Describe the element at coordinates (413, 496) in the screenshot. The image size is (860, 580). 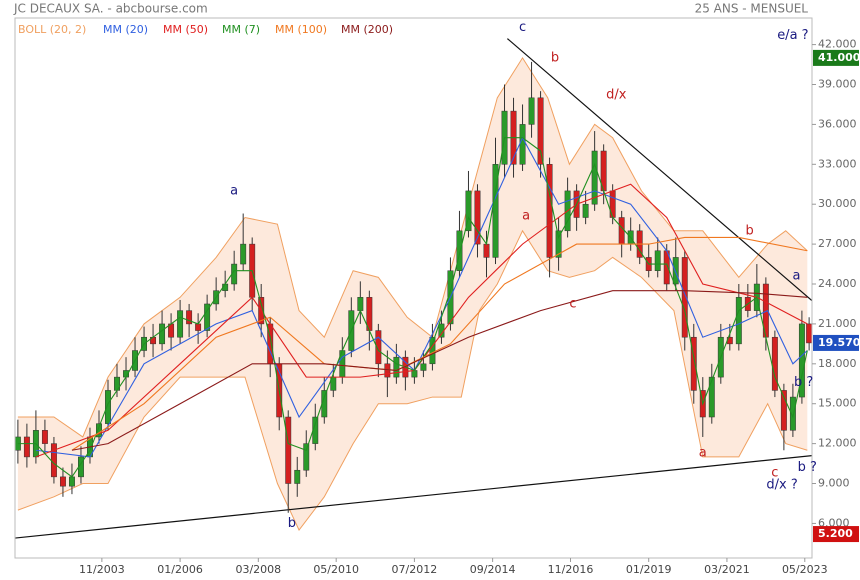
I see `trendline` at that location.